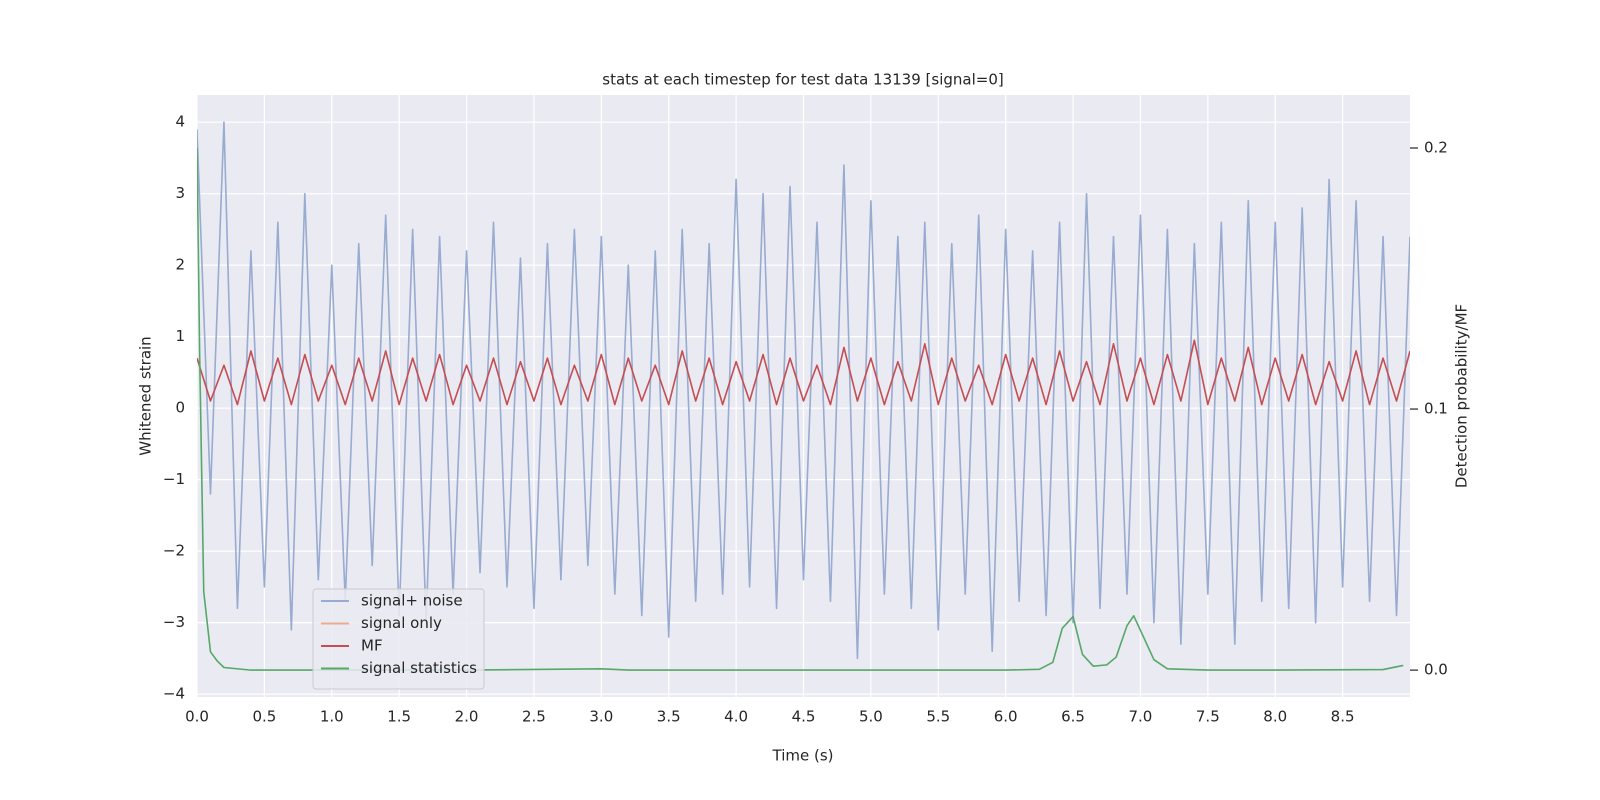 Image resolution: width=1600 pixels, height=800 pixels. Describe the element at coordinates (669, 717) in the screenshot. I see `x-tick-label: 3.5` at that location.